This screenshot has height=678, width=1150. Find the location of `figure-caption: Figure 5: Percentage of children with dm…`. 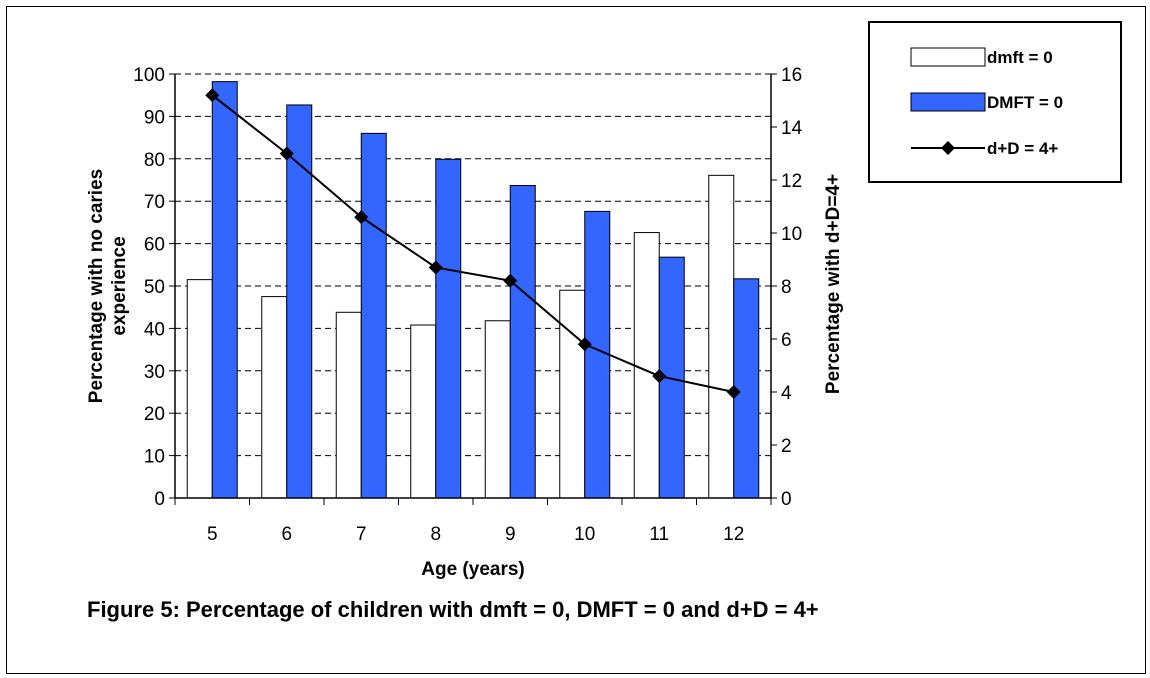

figure-caption: Figure 5: Percentage of children with dm… is located at coordinates (453, 609).